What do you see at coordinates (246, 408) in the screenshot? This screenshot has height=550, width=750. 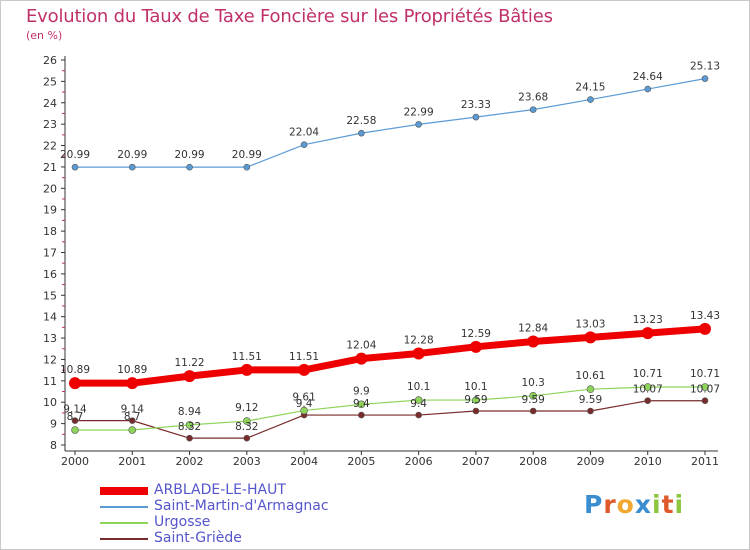 I see `data-label: 9.12` at bounding box center [246, 408].